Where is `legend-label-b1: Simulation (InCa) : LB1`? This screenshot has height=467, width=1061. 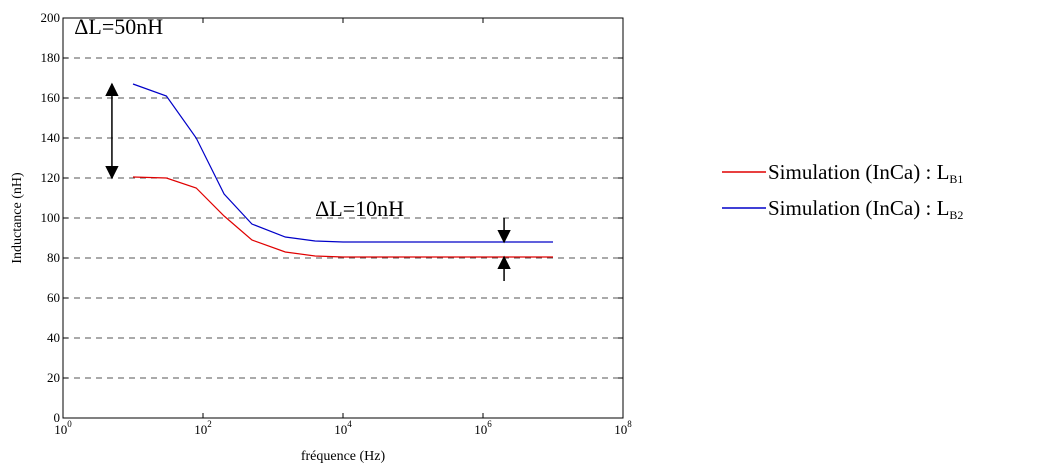
legend-label-b1: Simulation (InCa) : LB1 is located at coordinates (865, 173).